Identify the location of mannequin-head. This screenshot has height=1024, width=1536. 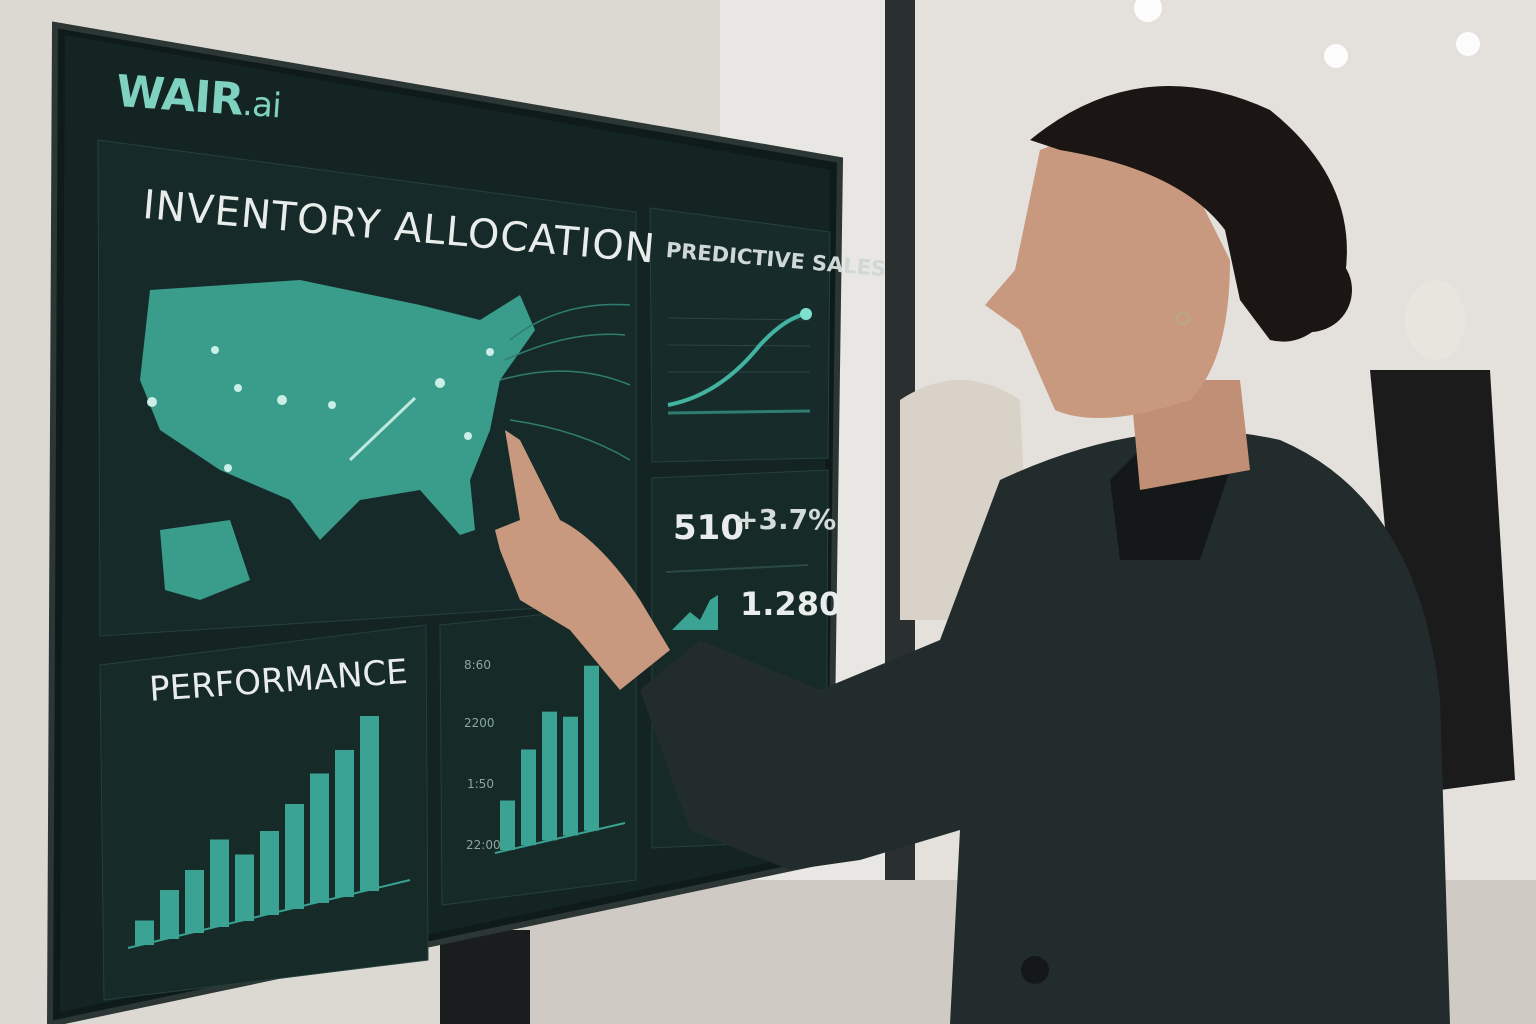
(1435, 320).